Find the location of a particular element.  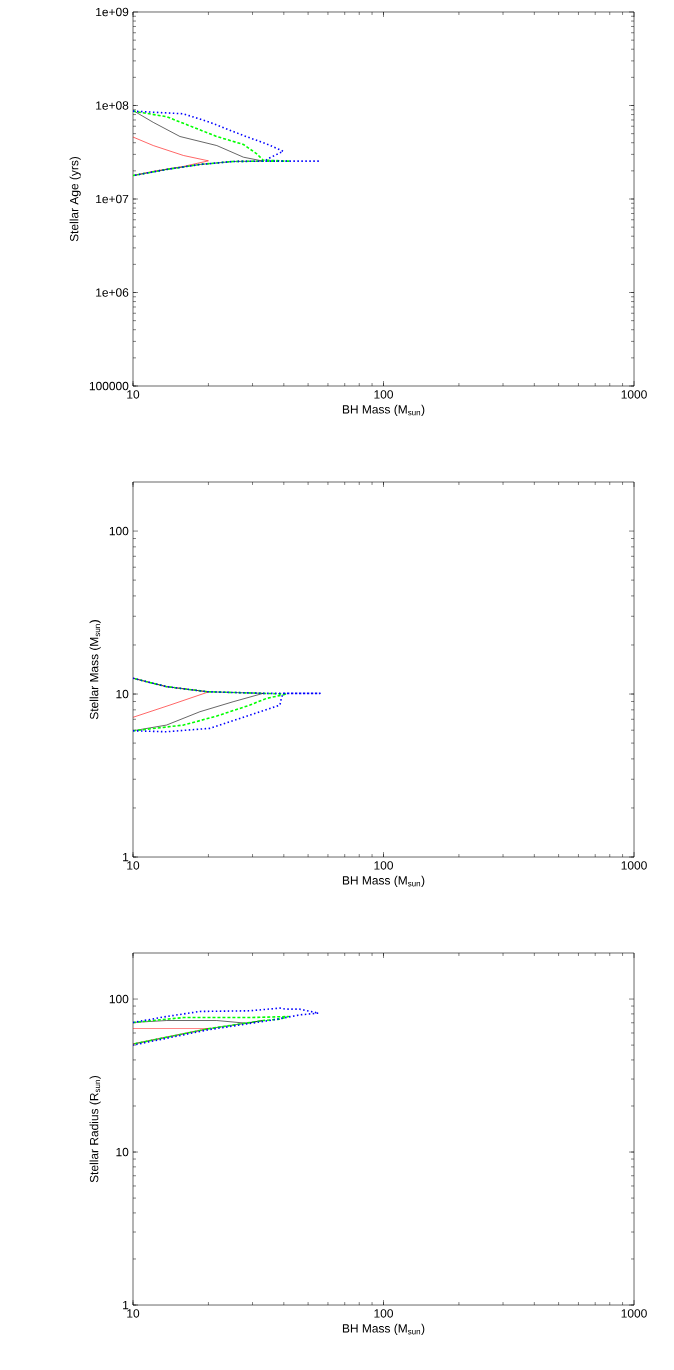

y-axis-title: Stellar Mass (M$_{sun}$) is located at coordinates (95, 670).